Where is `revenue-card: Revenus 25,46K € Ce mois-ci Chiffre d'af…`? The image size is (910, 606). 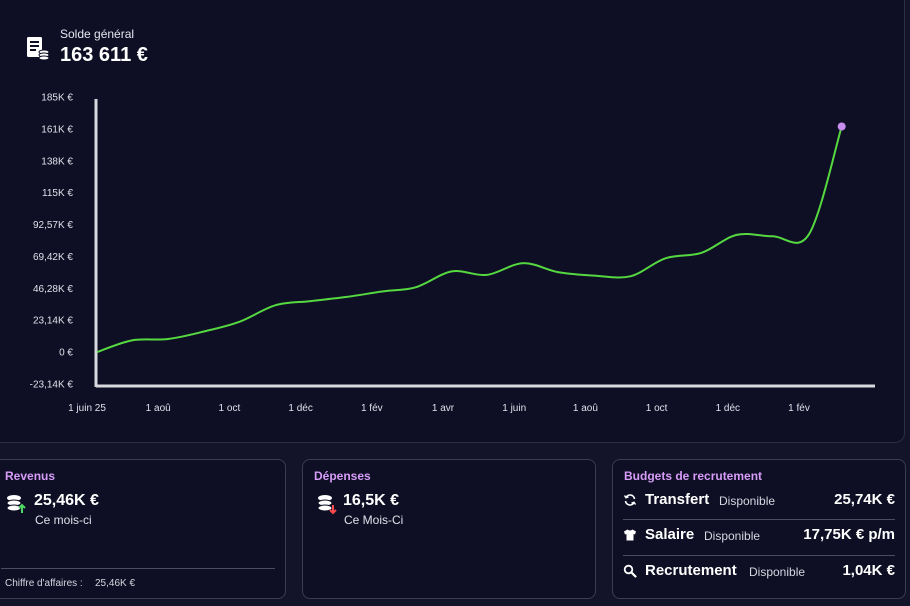
revenue-card: Revenus 25,46K € Ce mois-ci Chiffre d'af… is located at coordinates (143, 529).